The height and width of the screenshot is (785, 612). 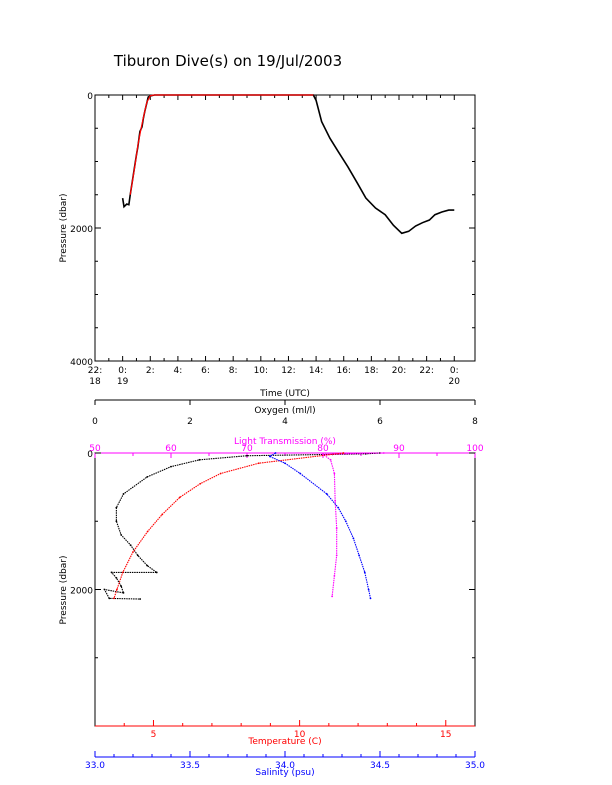 What do you see at coordinates (343, 371) in the screenshot?
I see `top-x-tick-label: 16:` at bounding box center [343, 371].